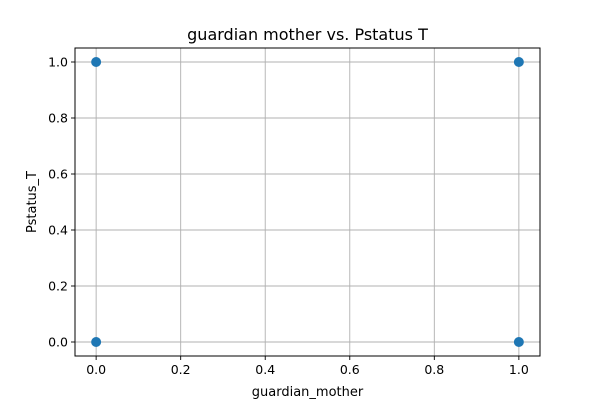 This screenshot has width=600, height=400. Describe the element at coordinates (307, 366) in the screenshot. I see `x-axis-ticks: 0.0 0.2 0.4 0.6 0.8 1.0` at that location.